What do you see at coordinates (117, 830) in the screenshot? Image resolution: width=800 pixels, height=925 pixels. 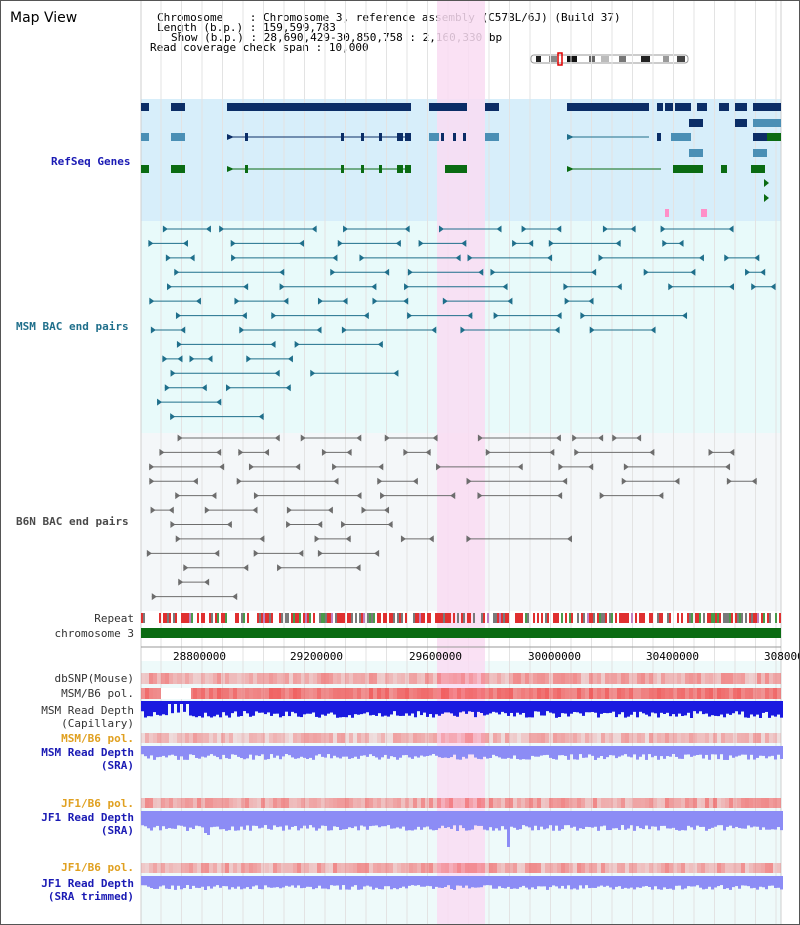 I see `jf1-depth-sra-label-2: (SRA)` at bounding box center [117, 830].